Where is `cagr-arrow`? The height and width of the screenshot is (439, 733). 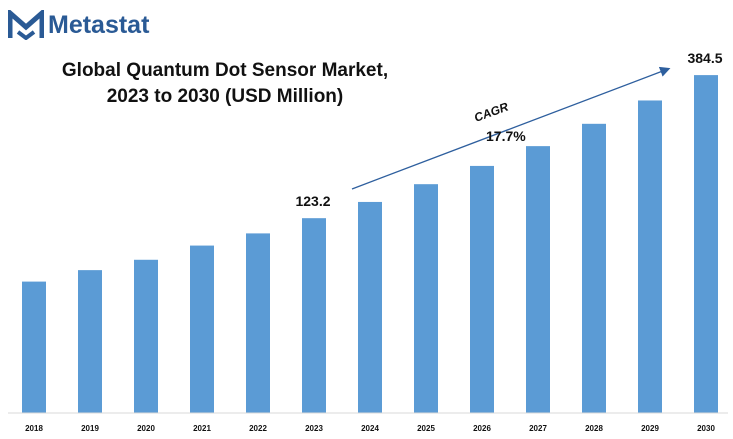 cagr-arrow is located at coordinates (511, 128).